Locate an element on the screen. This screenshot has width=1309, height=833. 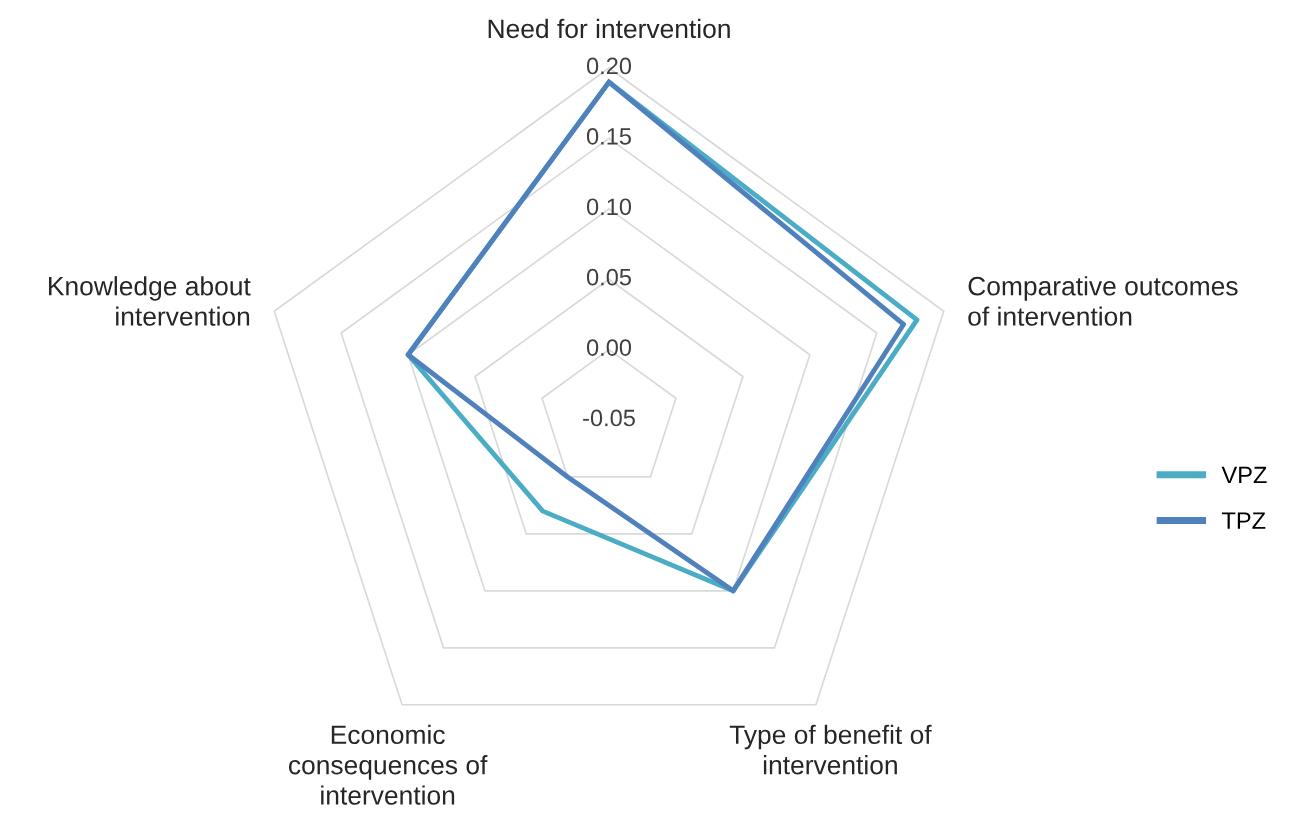
spoke-label: Knowledge about intervention is located at coordinates (150, 301).